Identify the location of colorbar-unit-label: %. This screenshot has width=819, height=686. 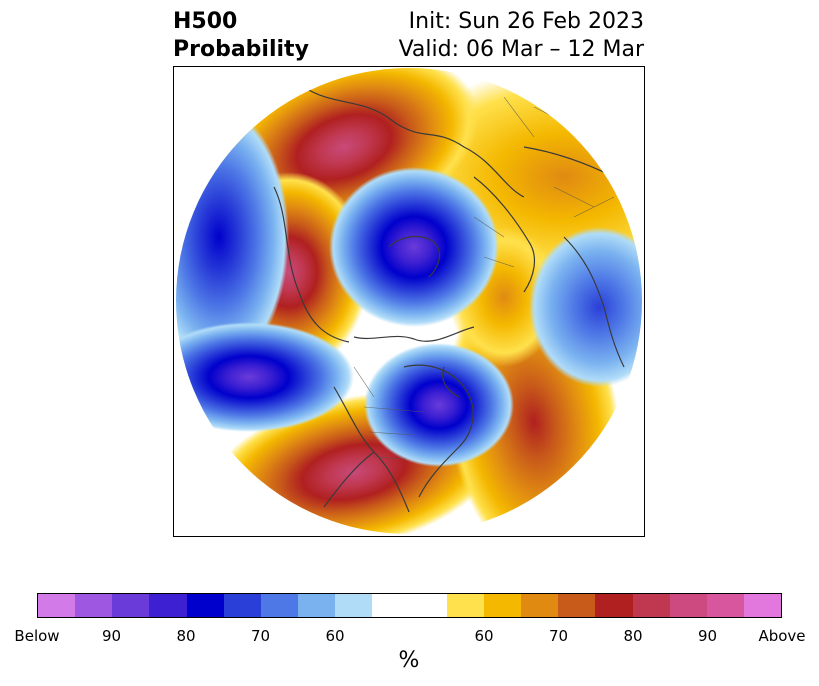
(409, 660).